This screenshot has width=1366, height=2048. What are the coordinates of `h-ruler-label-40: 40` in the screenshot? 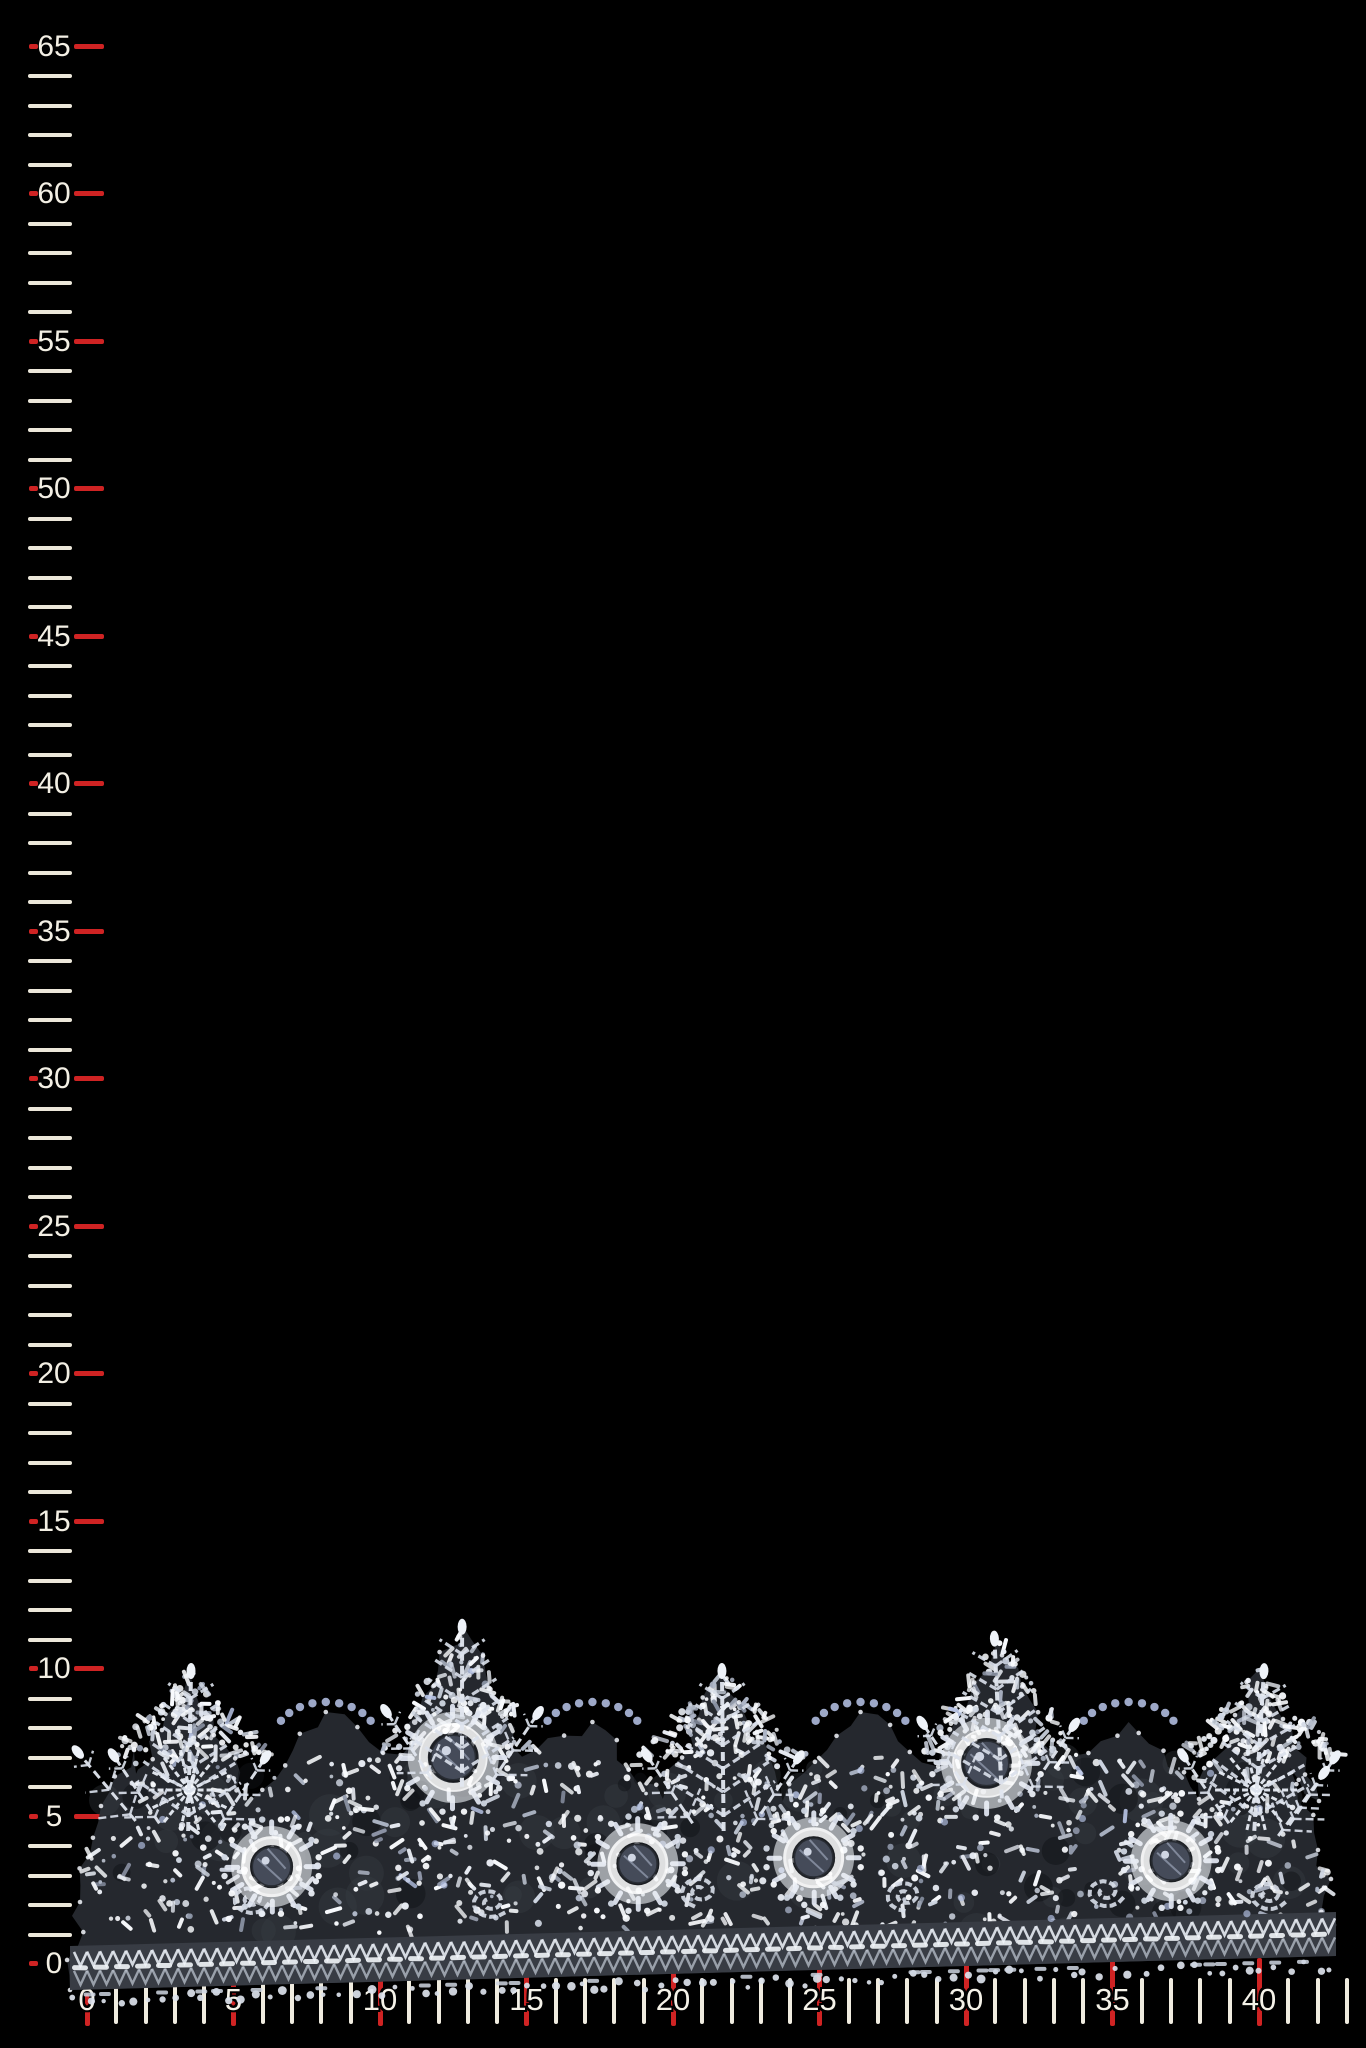 It's located at (1259, 1999).